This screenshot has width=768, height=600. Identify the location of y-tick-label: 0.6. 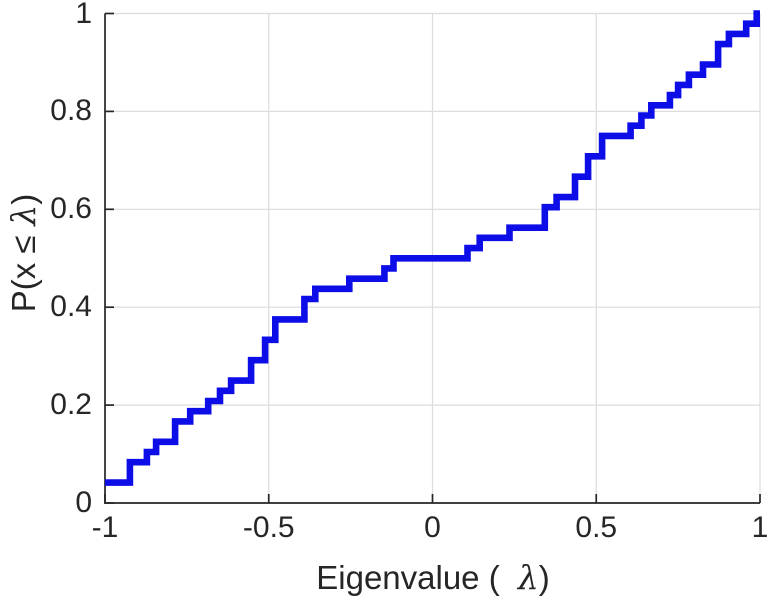
(71, 209).